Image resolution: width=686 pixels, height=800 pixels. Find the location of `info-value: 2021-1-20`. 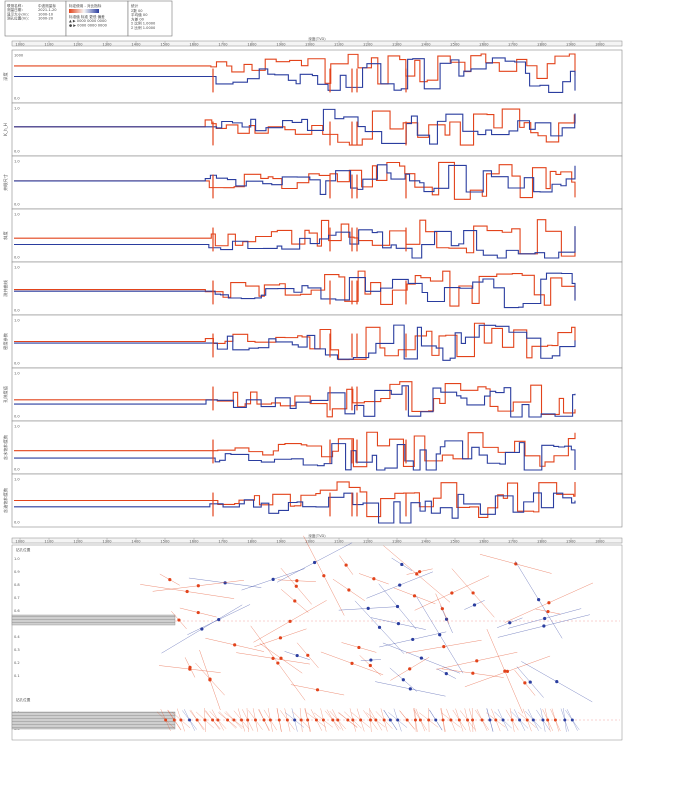

info-value: 2021-1-20 is located at coordinates (47, 10).